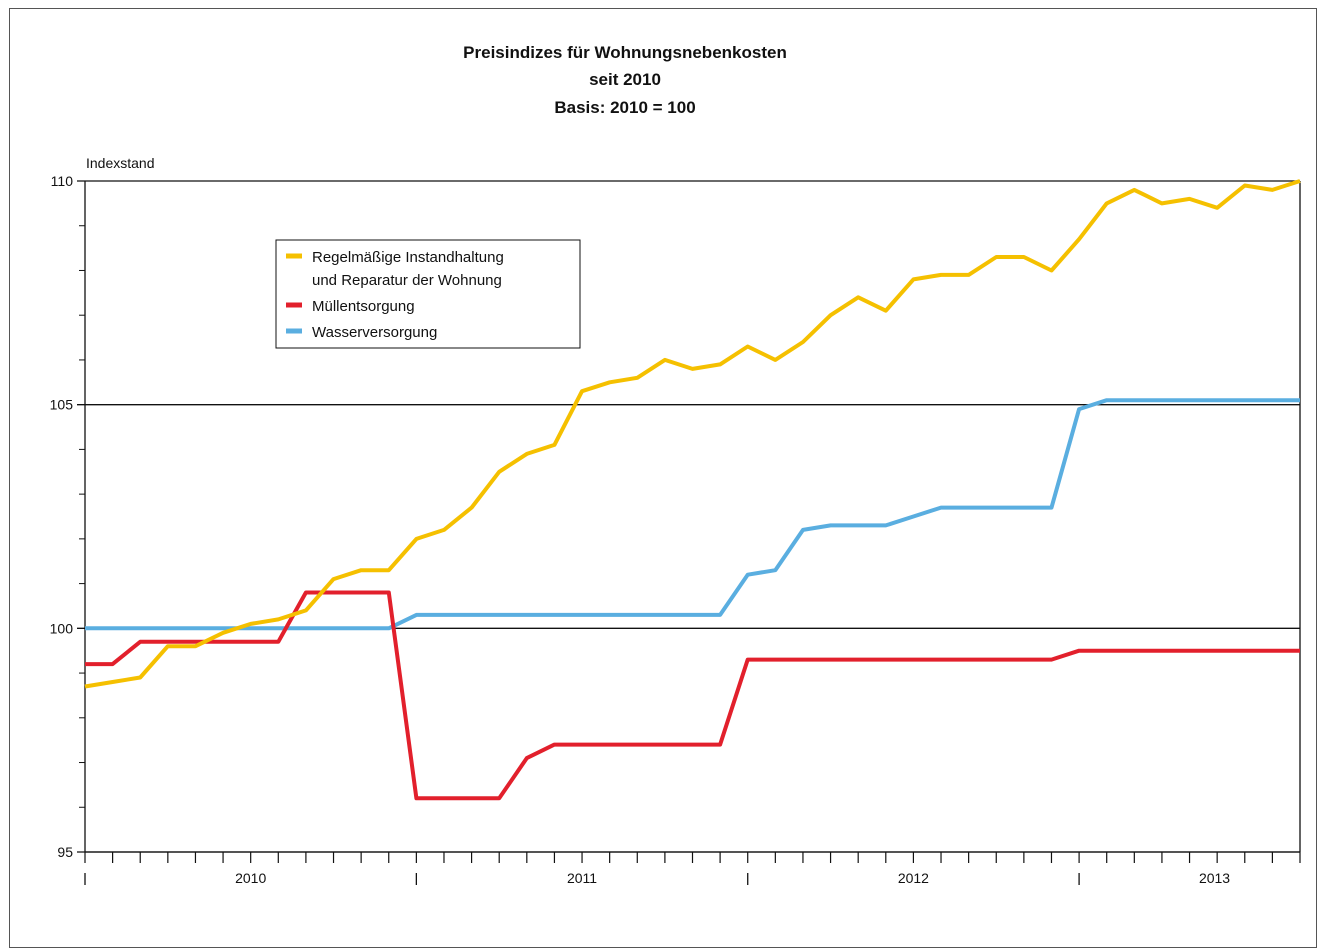 Image resolution: width=1326 pixels, height=948 pixels. I want to click on legend-box, so click(428, 294).